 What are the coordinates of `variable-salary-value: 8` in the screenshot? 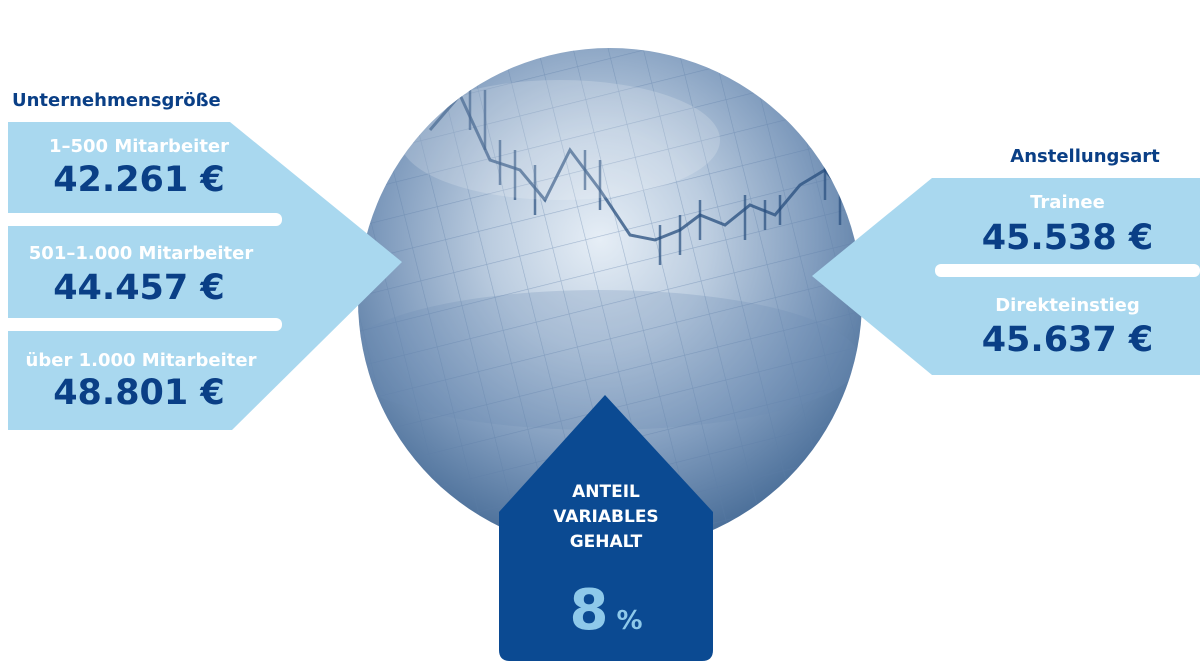 It's located at (589, 610).